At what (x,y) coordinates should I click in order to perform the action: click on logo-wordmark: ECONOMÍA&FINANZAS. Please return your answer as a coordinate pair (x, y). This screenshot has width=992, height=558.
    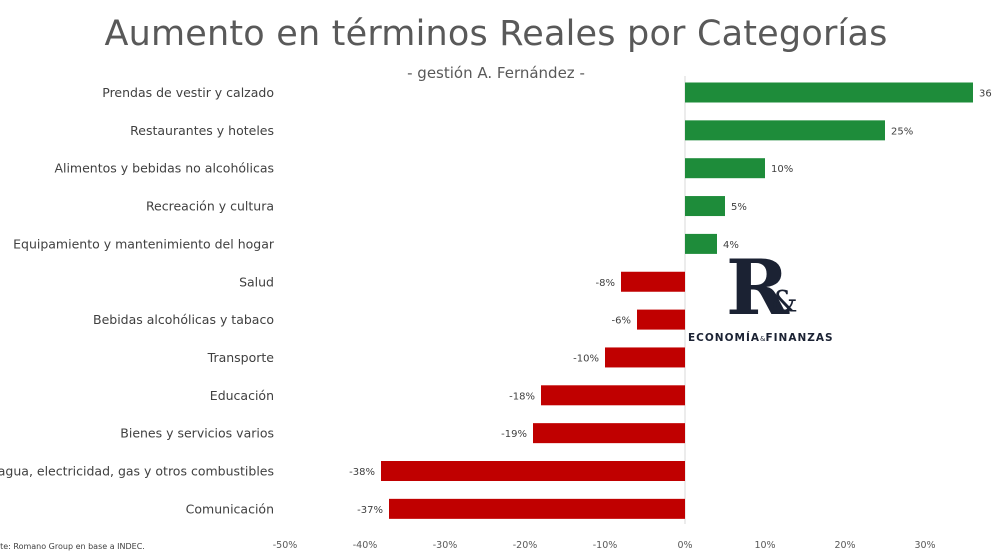
    Looking at the image, I should click on (761, 338).